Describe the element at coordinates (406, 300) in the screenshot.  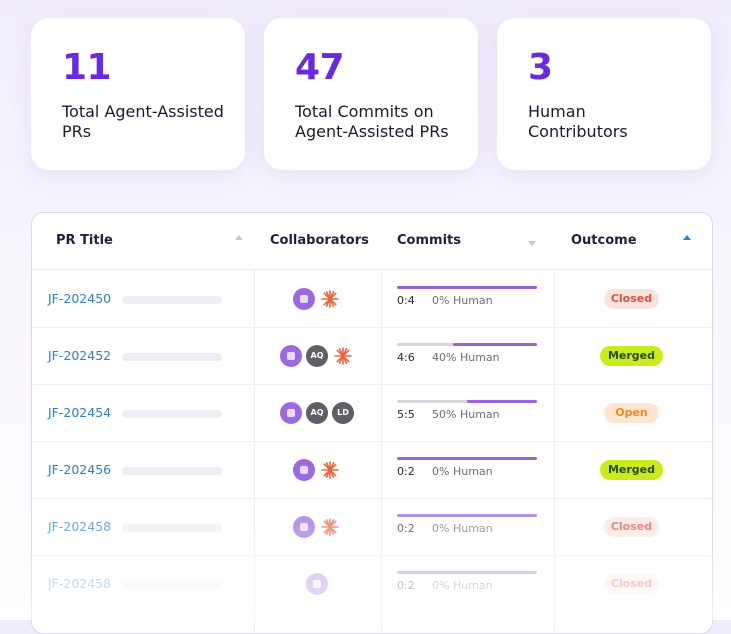
I see `commit-ratio: 0:4` at that location.